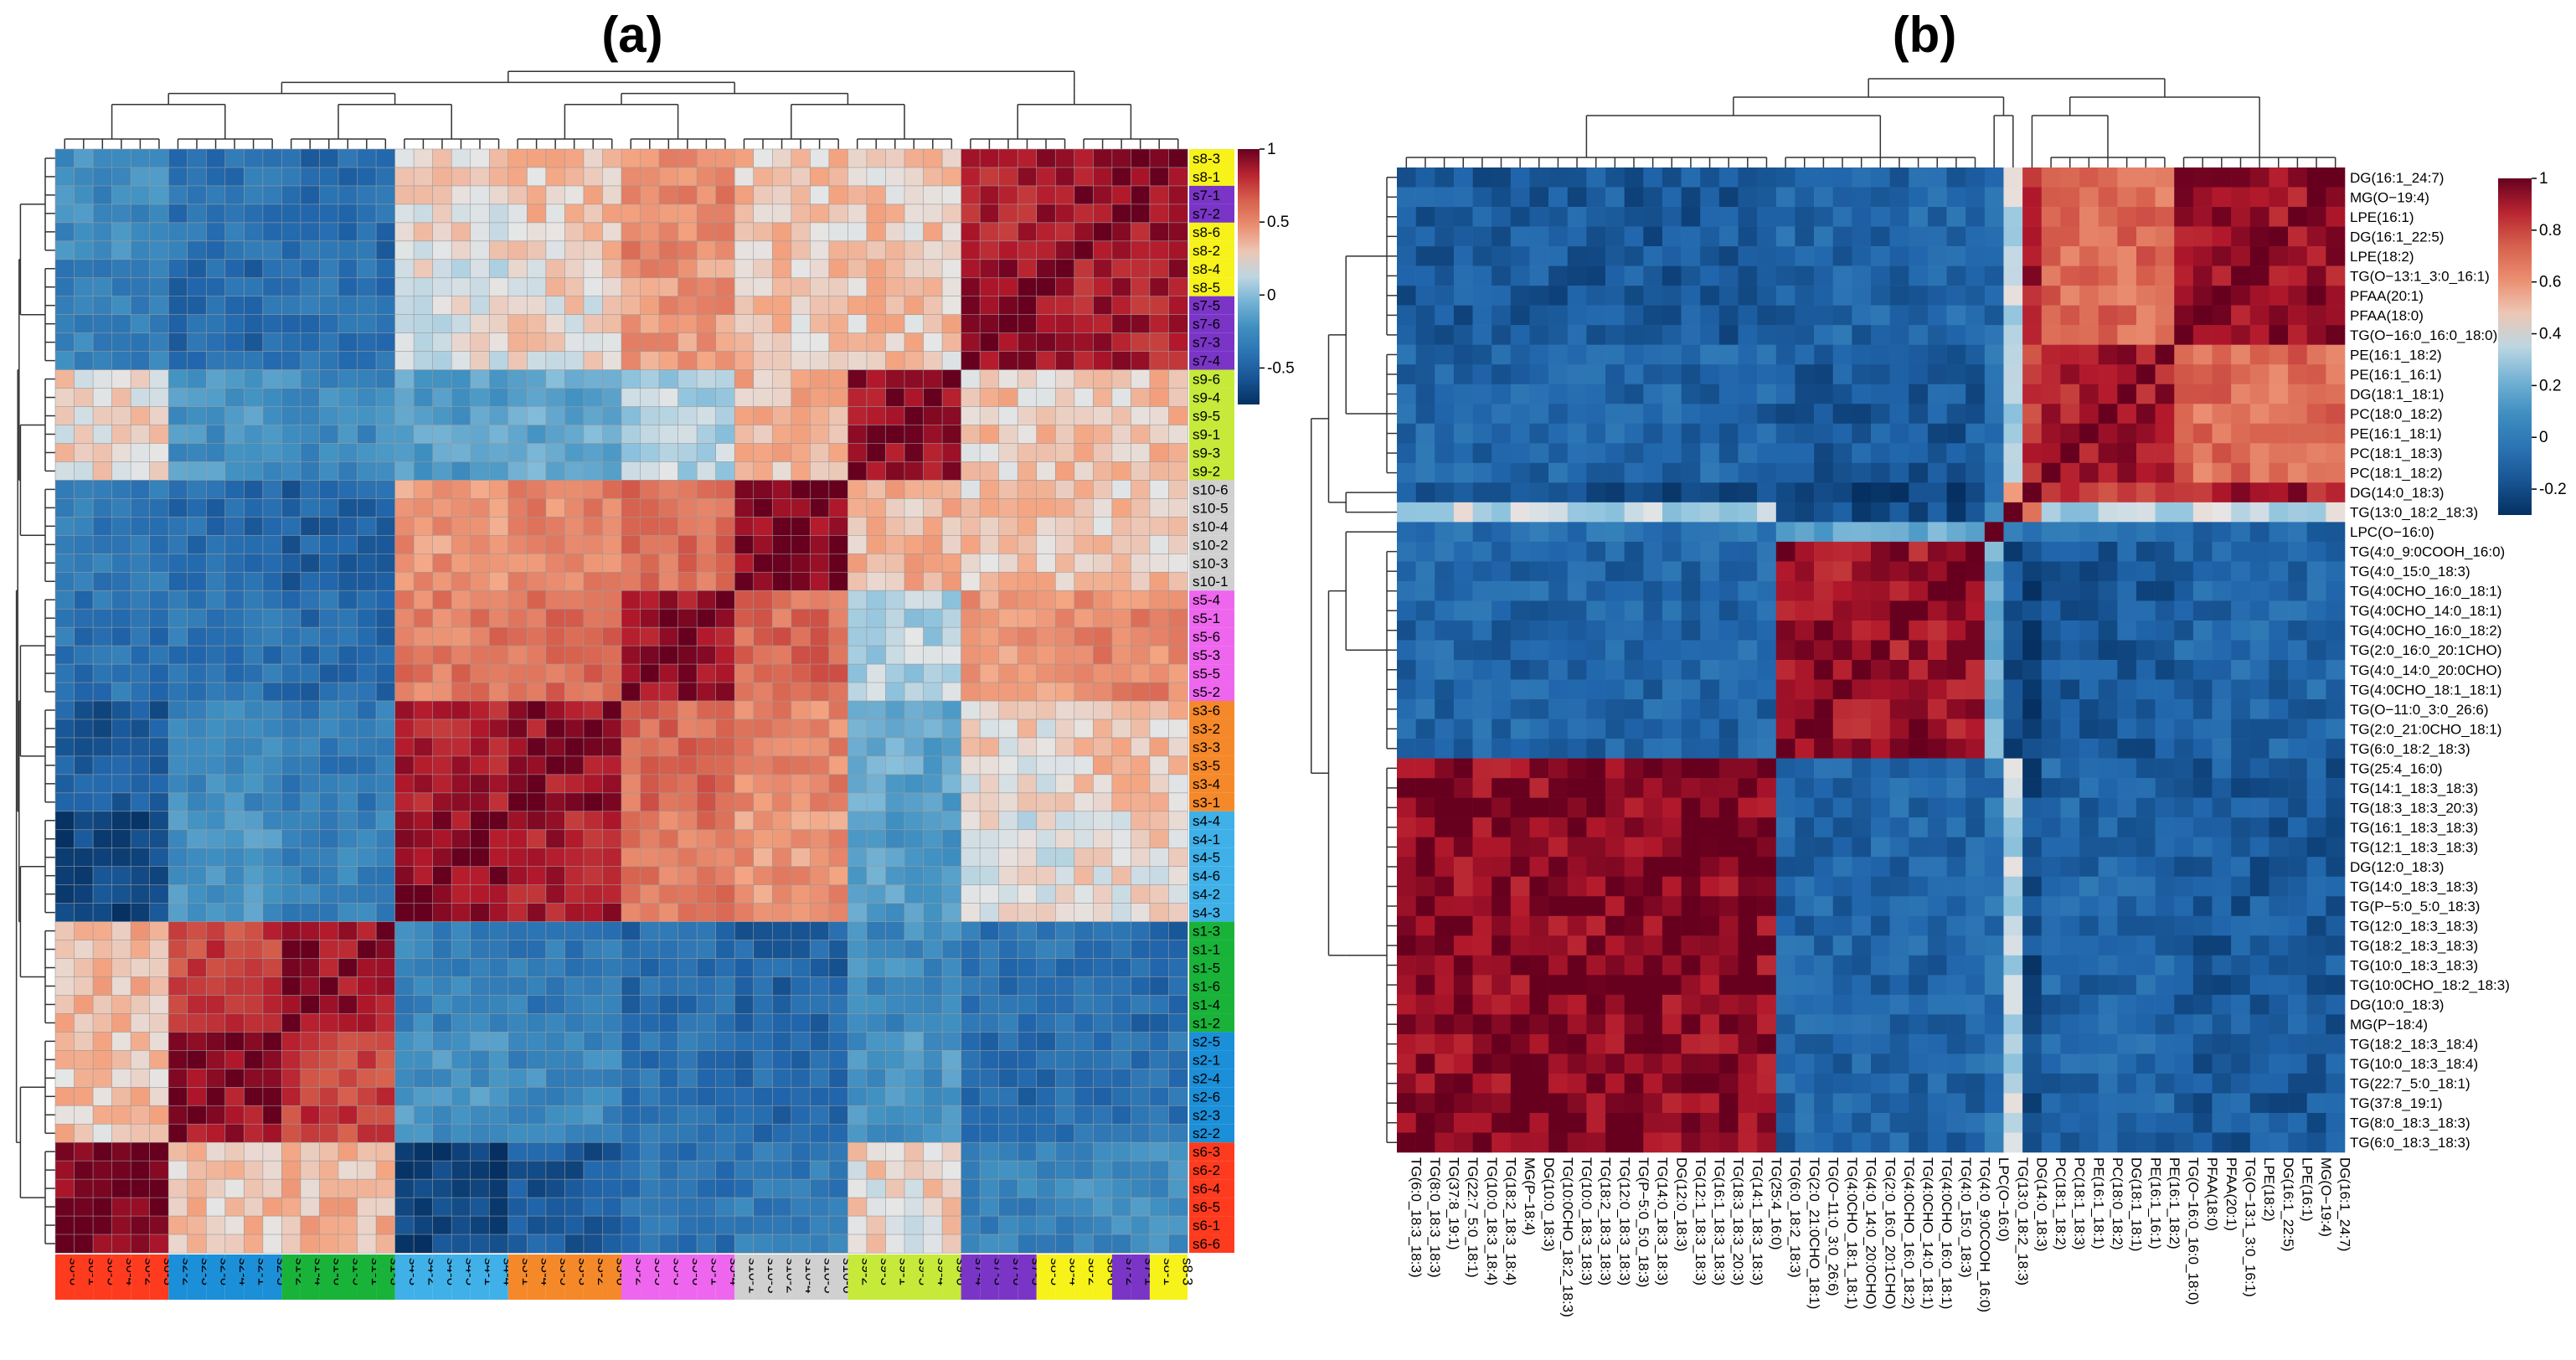  I want to click on colorbar-tick-label: 0, so click(1271, 295).